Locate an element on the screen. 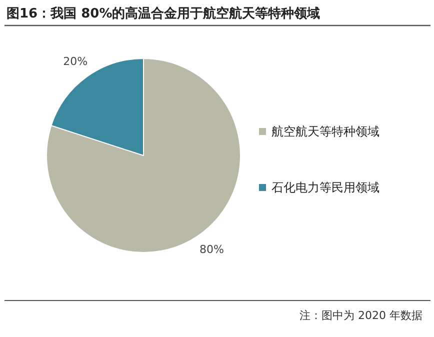 The width and height of the screenshot is (434, 337). data-label: 80% is located at coordinates (211, 249).